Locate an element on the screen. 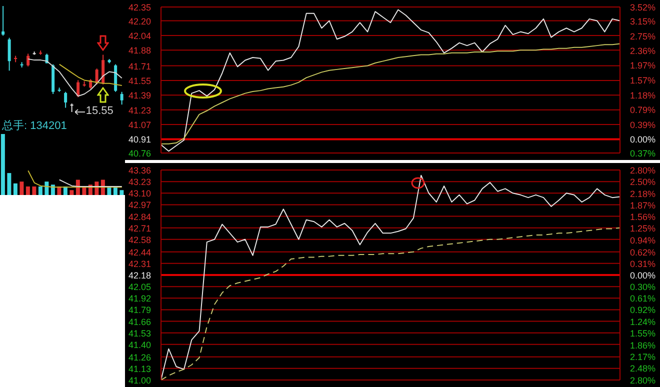 This screenshot has width=660, height=387. y-tick-label: 42.35 is located at coordinates (139, 7).